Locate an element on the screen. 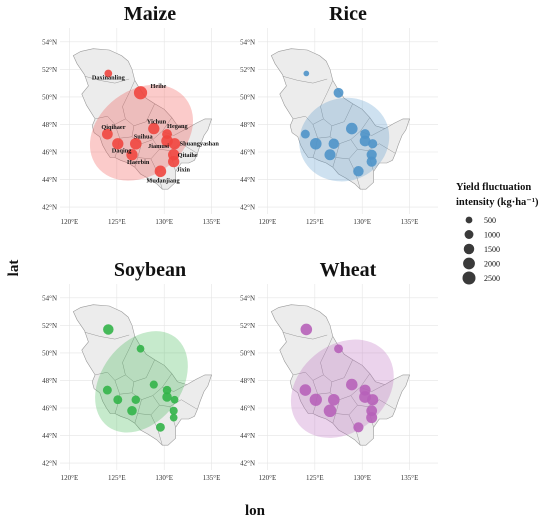 Image resolution: width=550 pixels, height=522 pixels. panel-title: Maize is located at coordinates (150, 14).